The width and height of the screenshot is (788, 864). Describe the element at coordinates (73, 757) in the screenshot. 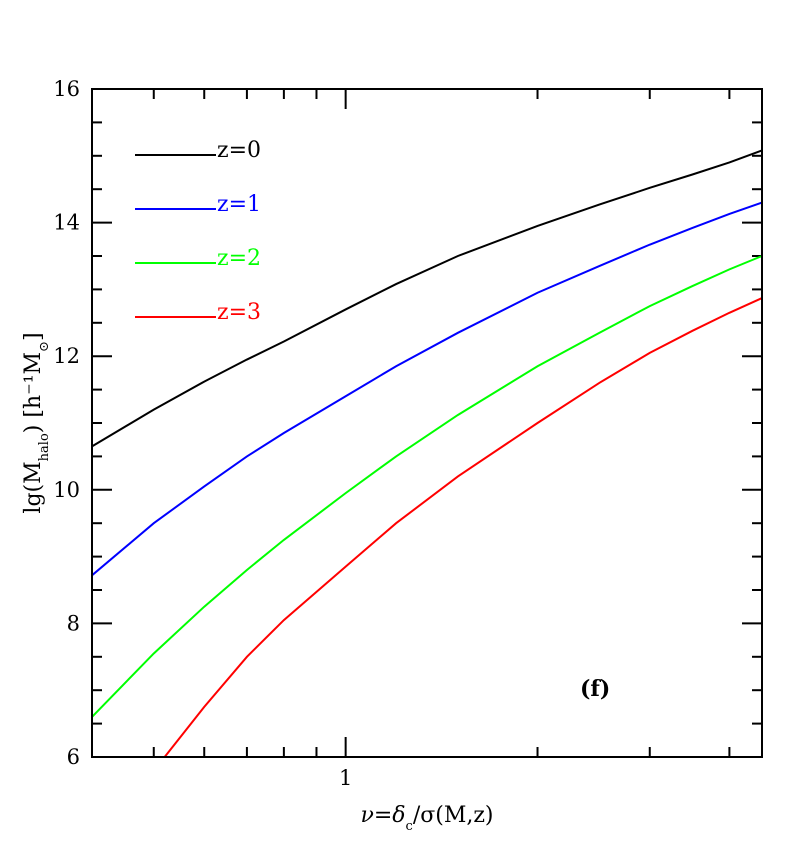

I see `y-tick-label: 6` at that location.